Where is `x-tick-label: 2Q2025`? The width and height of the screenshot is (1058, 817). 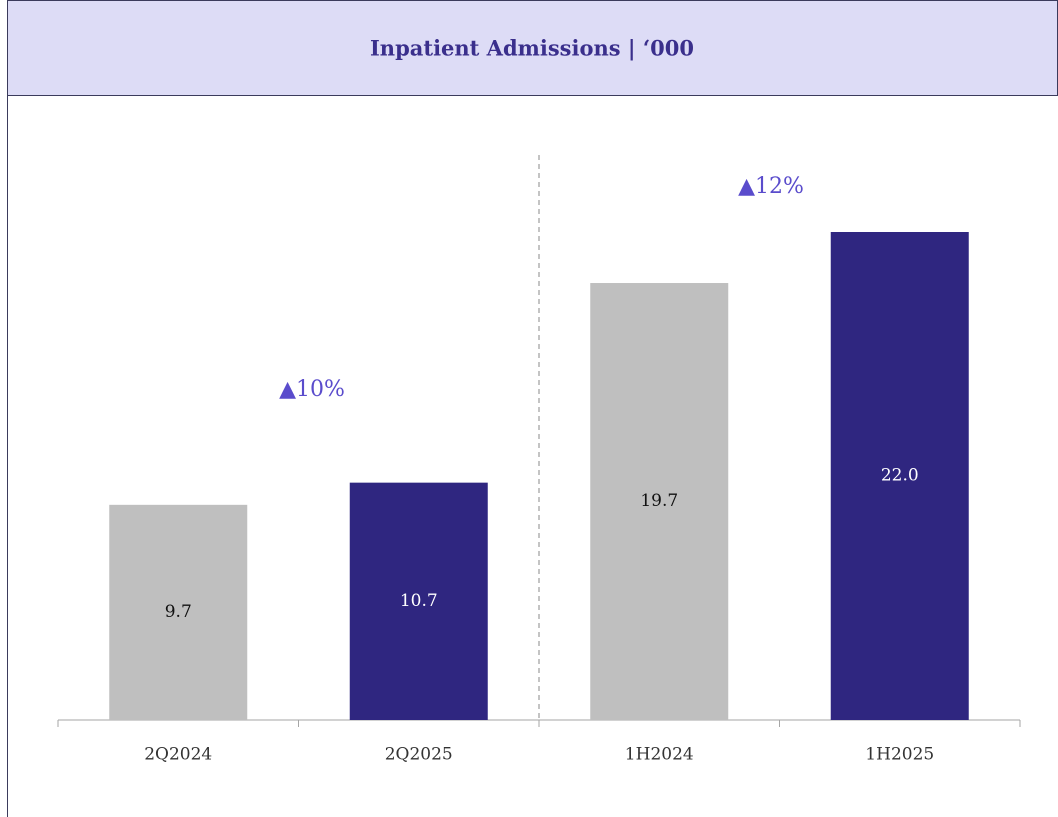
x-tick-label: 2Q2025 is located at coordinates (419, 755).